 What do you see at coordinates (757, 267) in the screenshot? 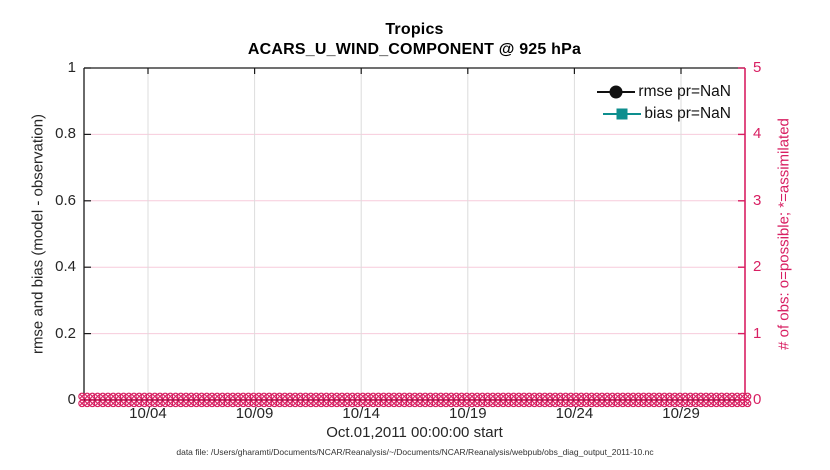
I see `y-right-tick-label: 2` at bounding box center [757, 267].